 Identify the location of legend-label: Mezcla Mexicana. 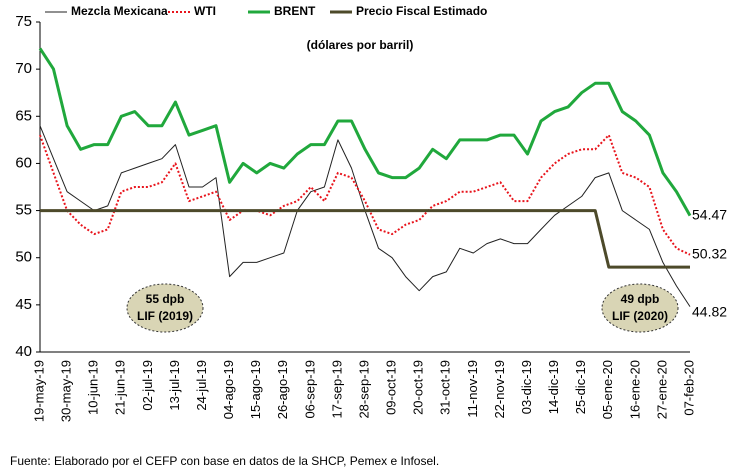
(119, 11).